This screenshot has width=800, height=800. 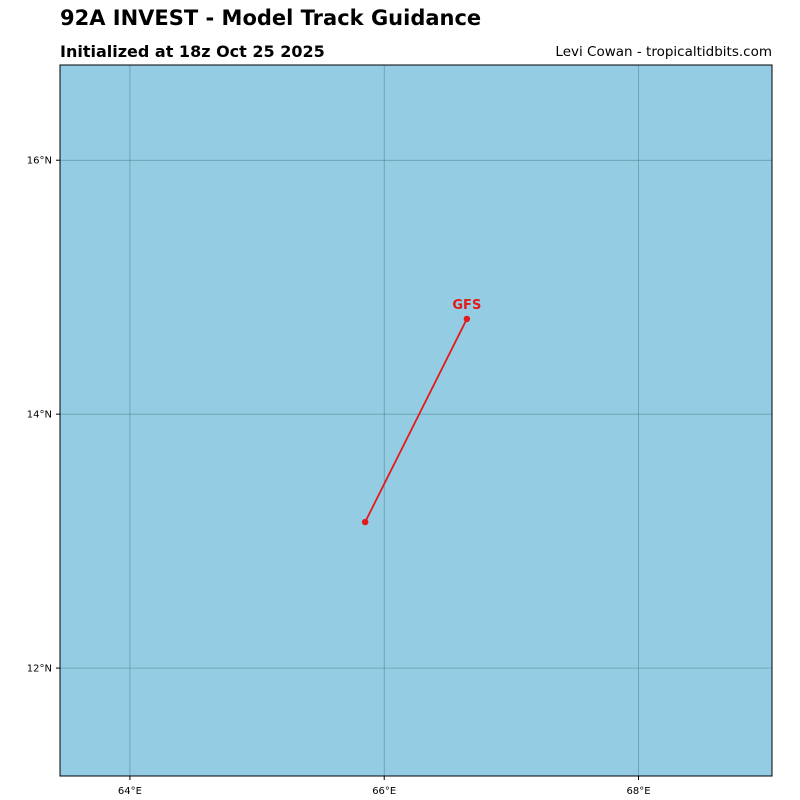 I want to click on track-label: GFS, so click(x=466, y=305).